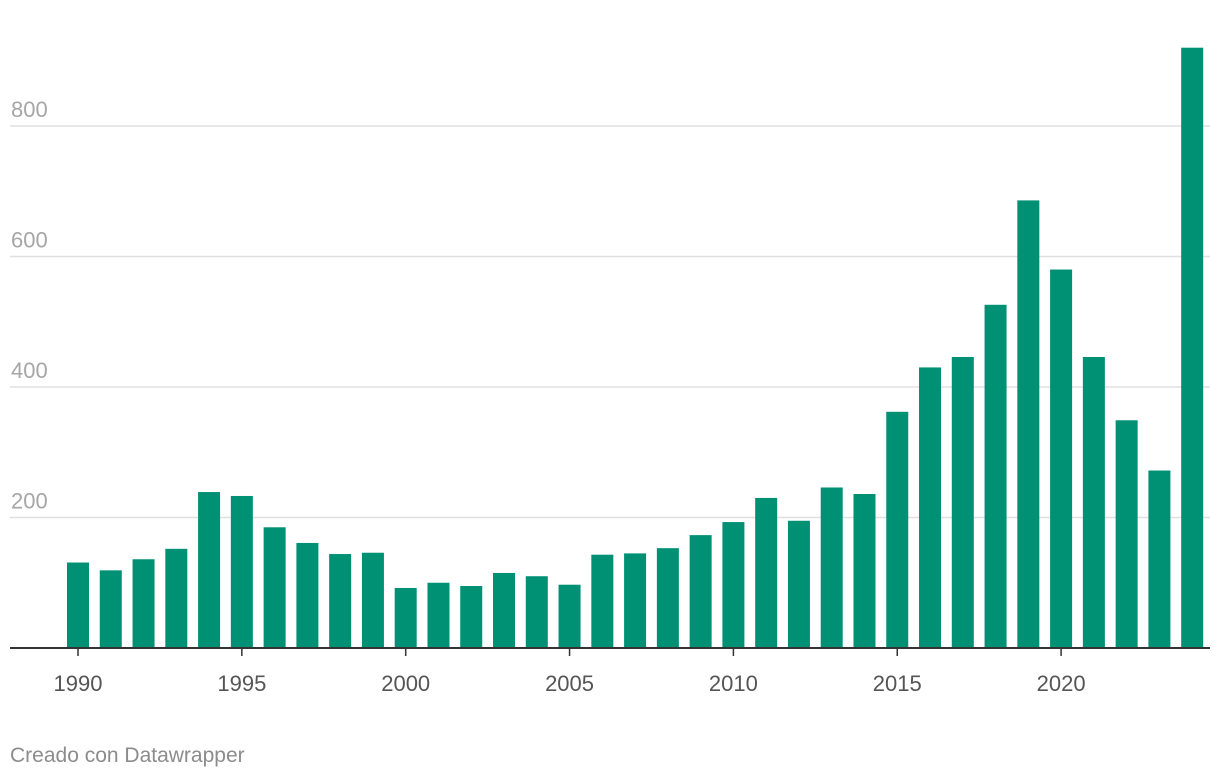 The image size is (1220, 780). What do you see at coordinates (405, 683) in the screenshot?
I see `x-tick-label-2000: 2000` at bounding box center [405, 683].